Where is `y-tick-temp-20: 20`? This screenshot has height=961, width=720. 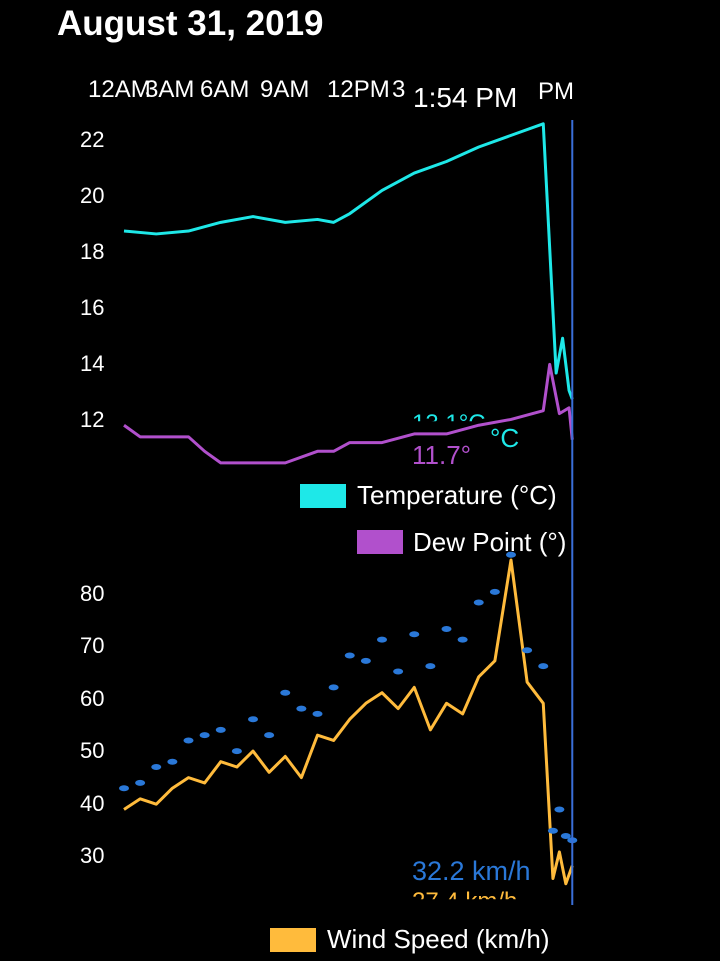
y-tick-temp-20: 20 is located at coordinates (92, 195).